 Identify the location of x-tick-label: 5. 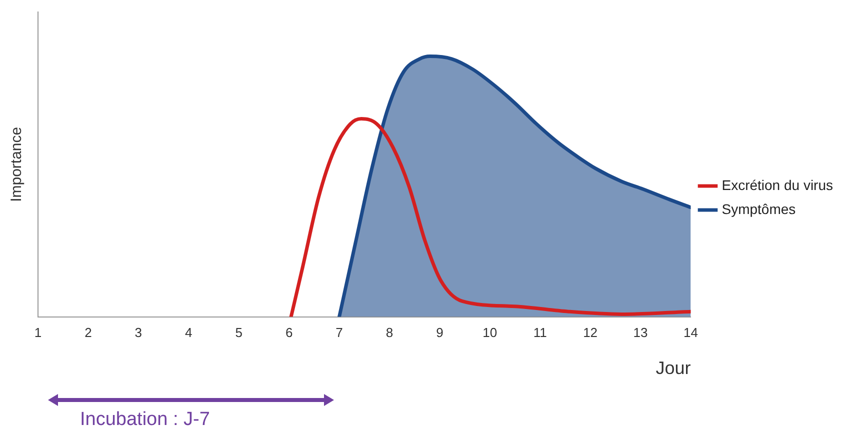
(238, 332).